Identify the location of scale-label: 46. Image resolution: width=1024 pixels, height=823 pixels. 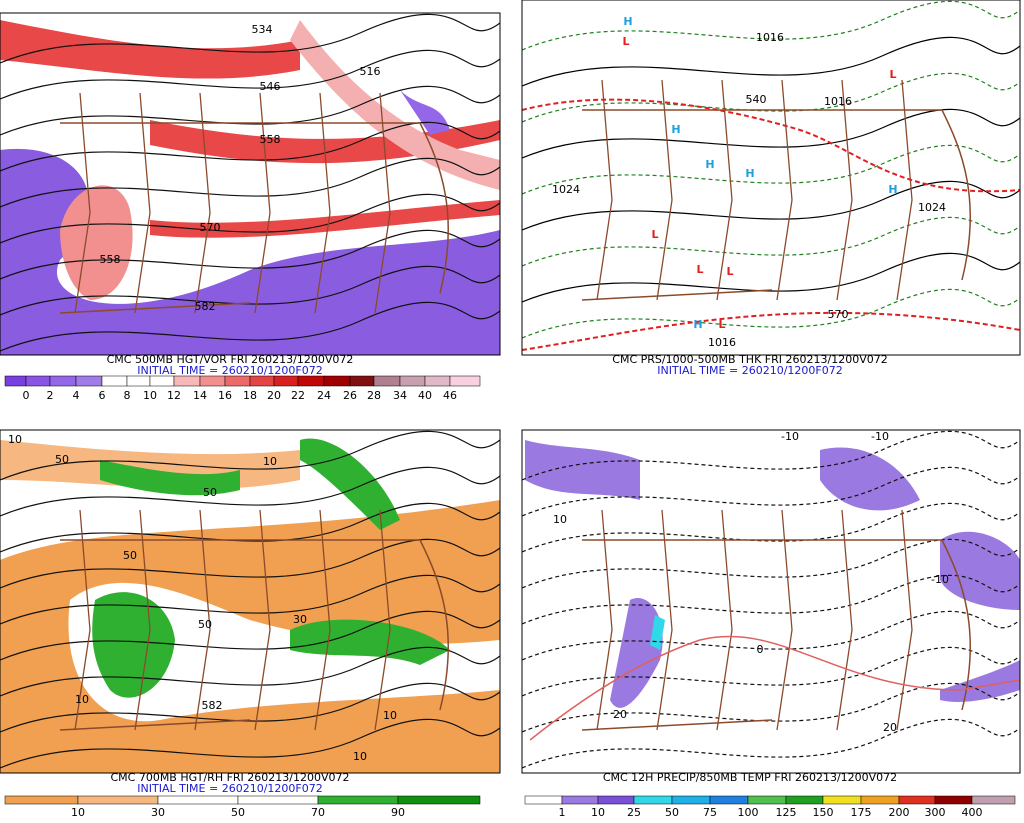
(450, 395).